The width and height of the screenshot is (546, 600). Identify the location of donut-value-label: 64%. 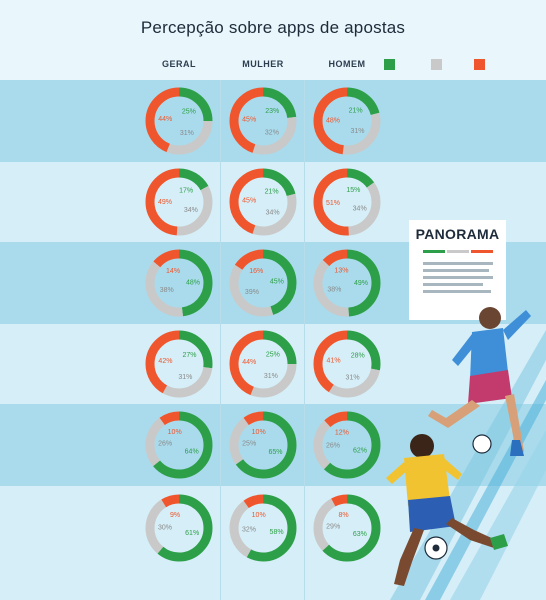
(192, 451).